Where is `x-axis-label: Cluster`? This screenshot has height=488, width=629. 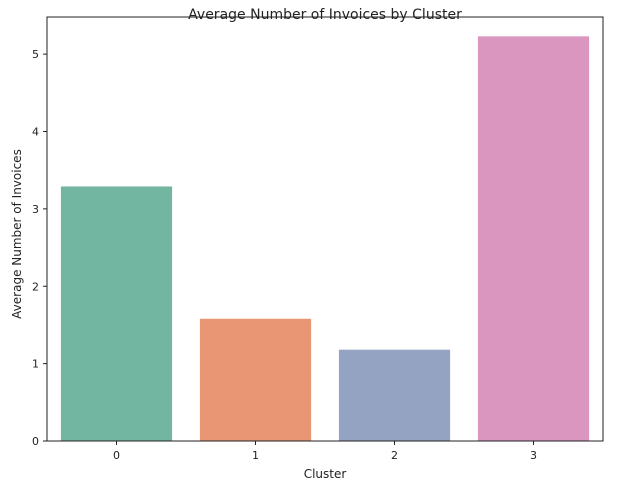
x-axis-label: Cluster is located at coordinates (325, 474).